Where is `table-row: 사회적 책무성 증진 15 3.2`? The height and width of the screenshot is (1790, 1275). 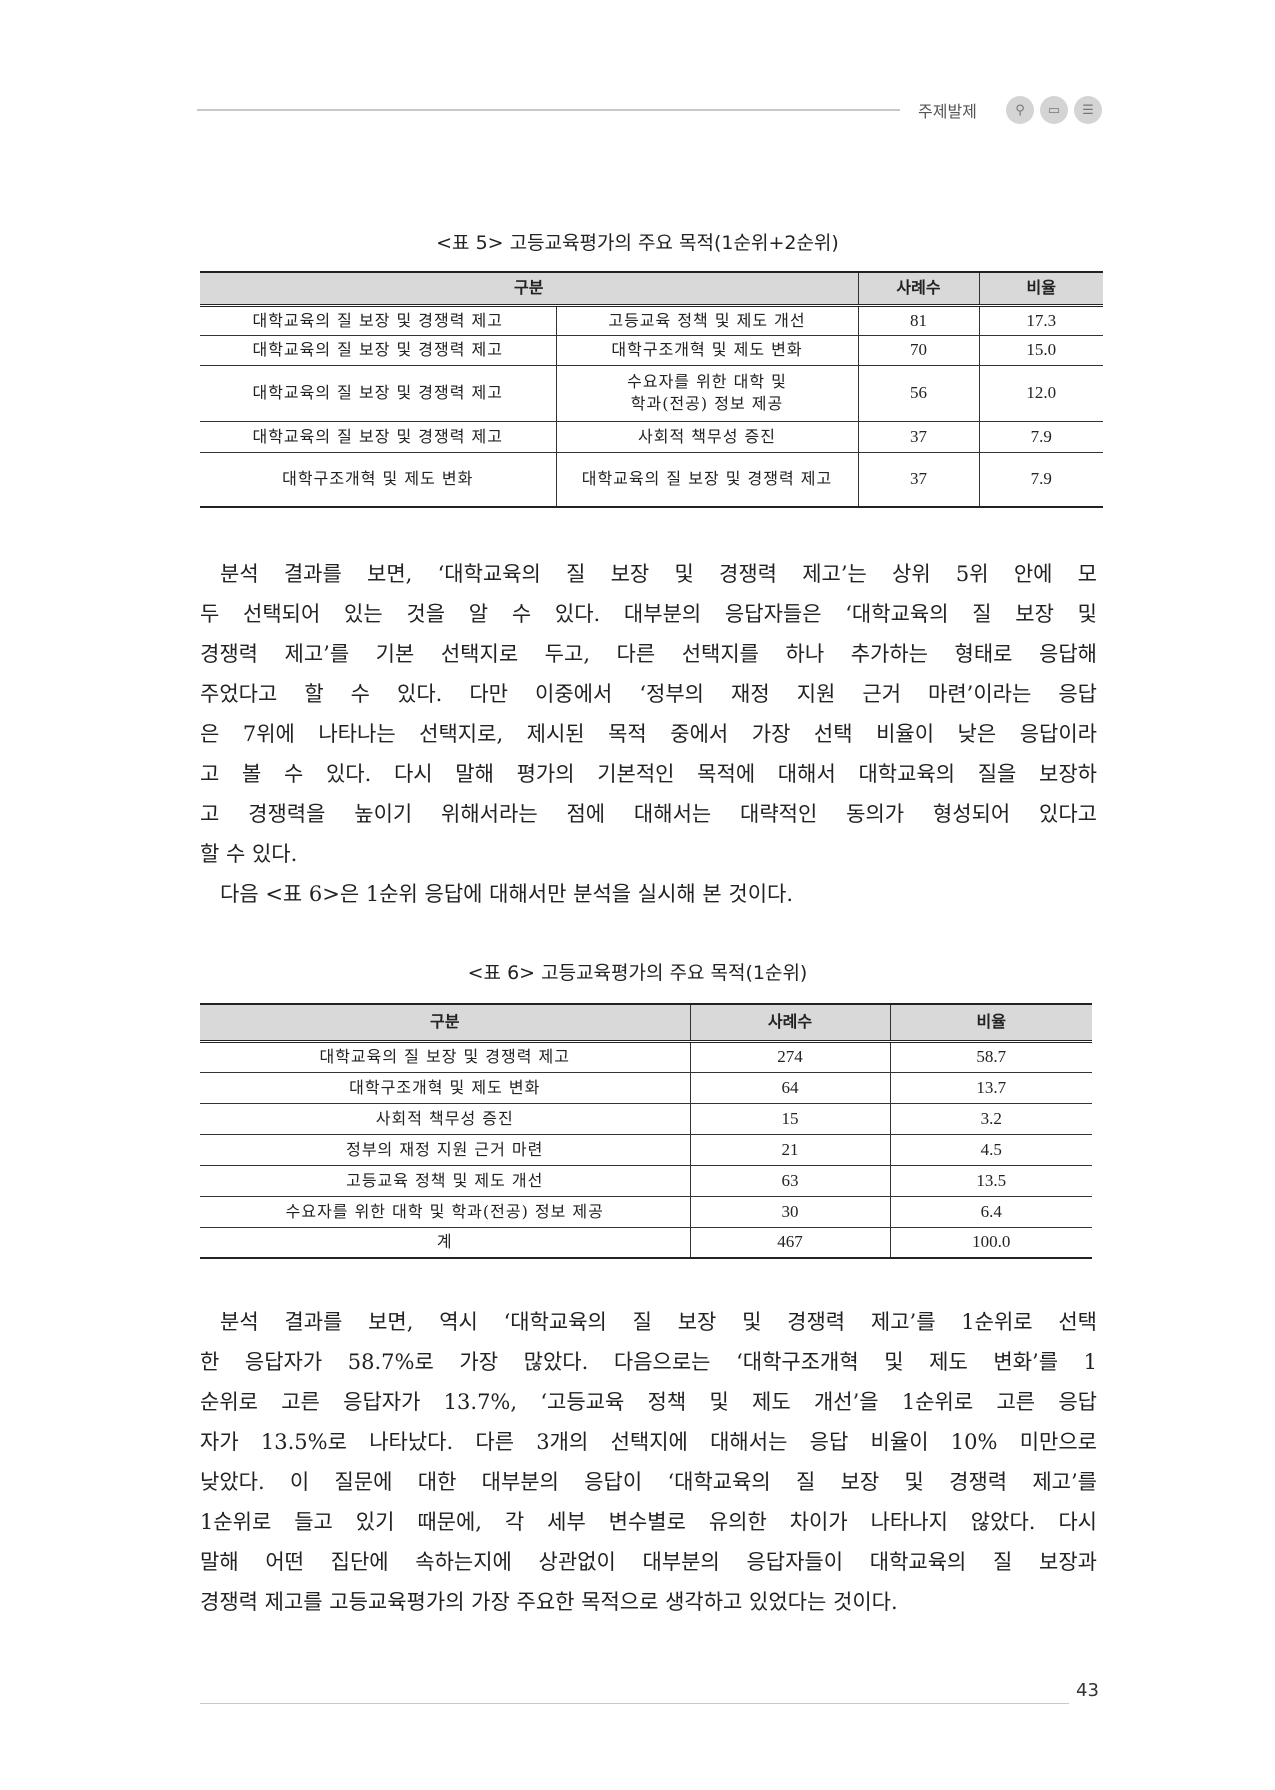 table-row: 사회적 책무성 증진 15 3.2 is located at coordinates (646, 1119).